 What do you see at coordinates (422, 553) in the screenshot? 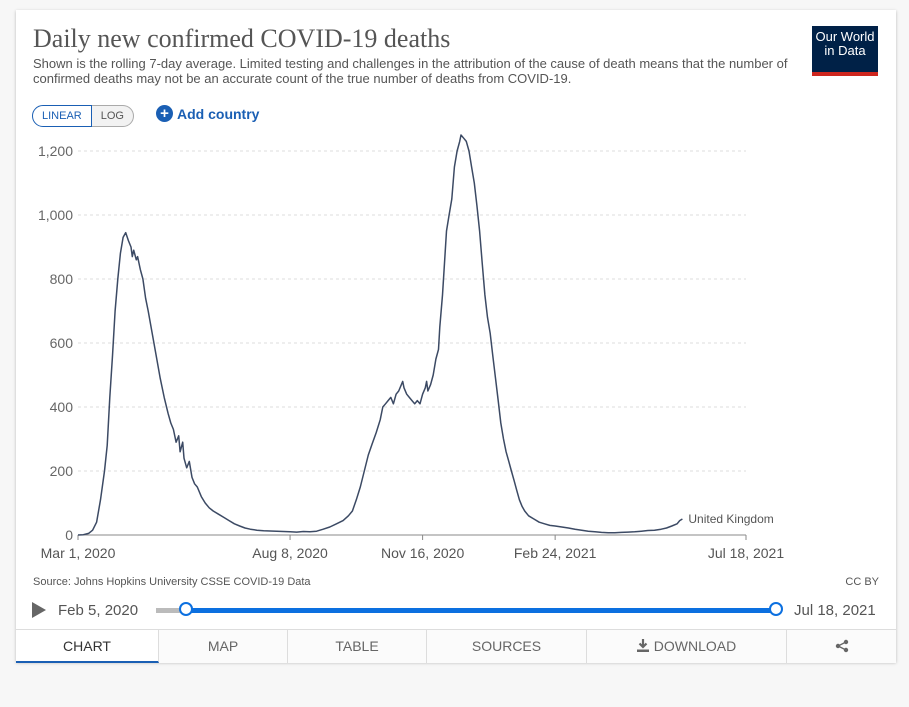
I see `x-tick-label: Nov 16, 2020` at bounding box center [422, 553].